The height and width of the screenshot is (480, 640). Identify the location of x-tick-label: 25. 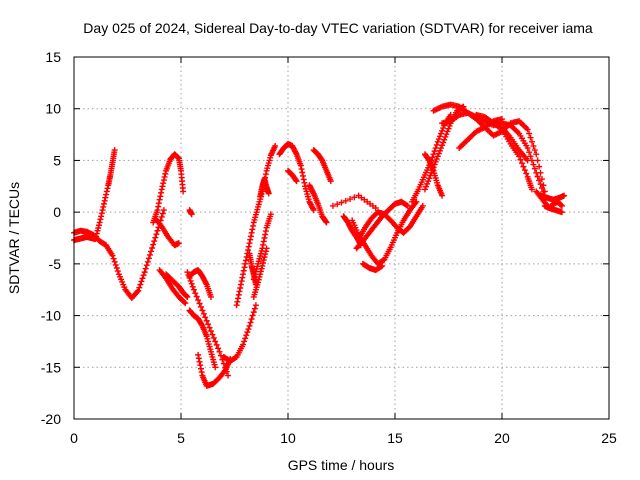
(609, 438).